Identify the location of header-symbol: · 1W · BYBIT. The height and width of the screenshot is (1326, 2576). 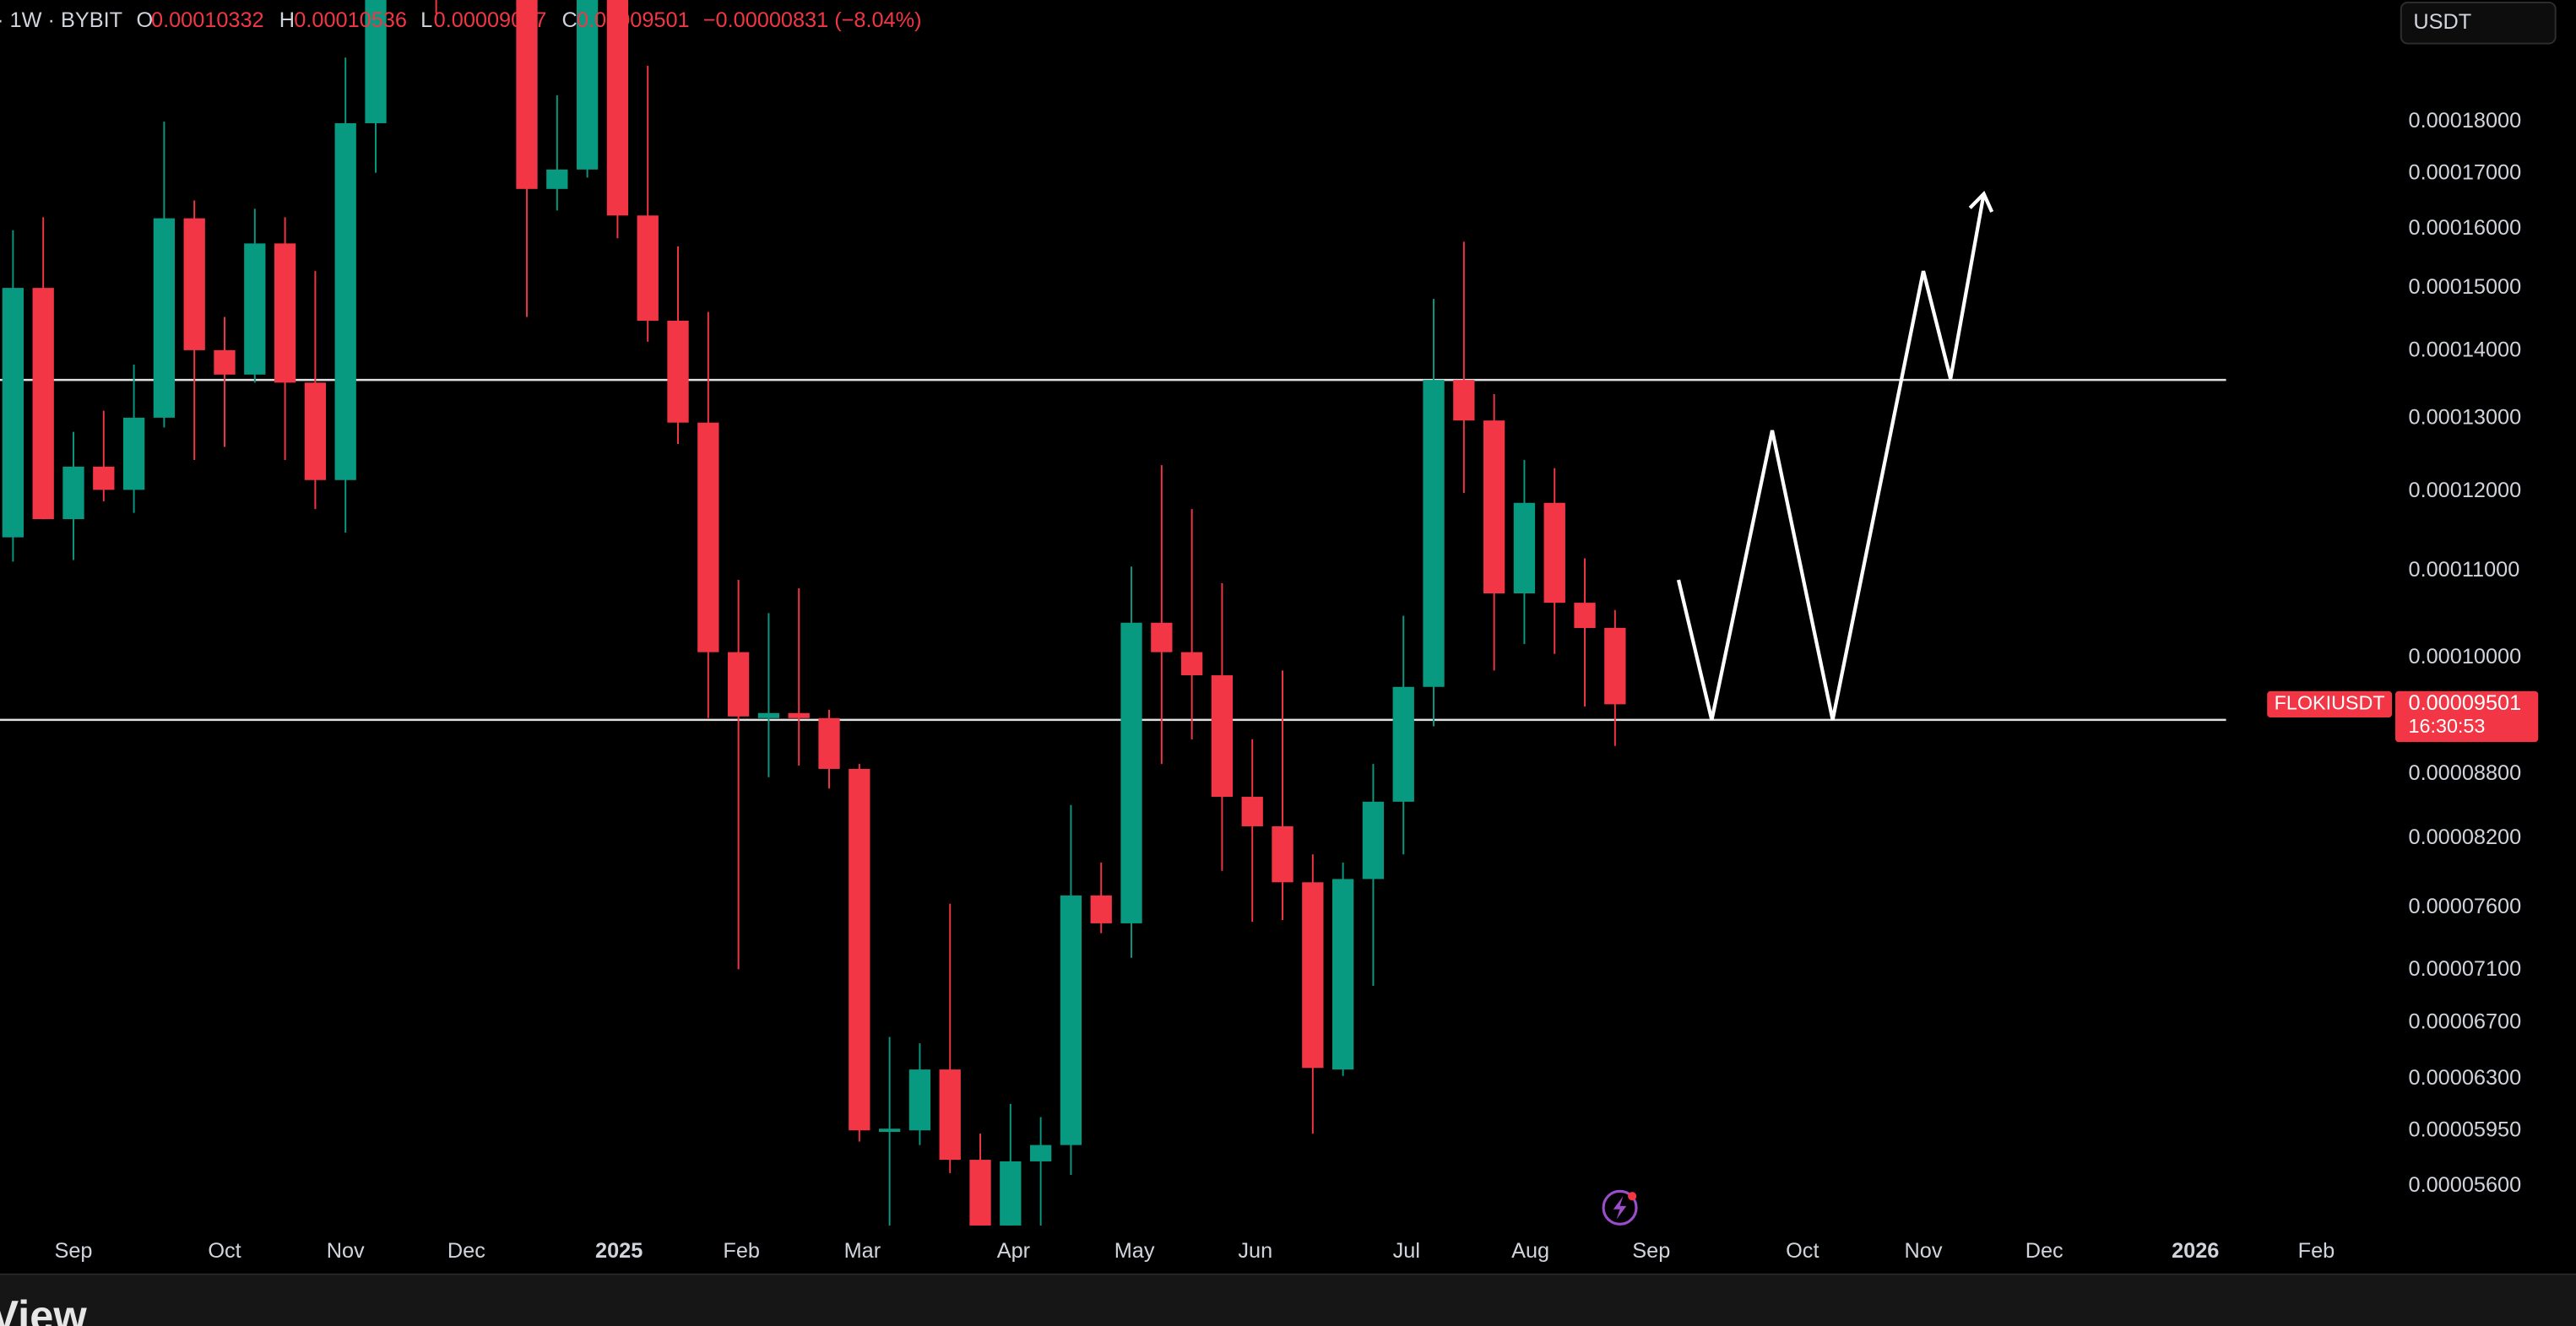
(61, 20).